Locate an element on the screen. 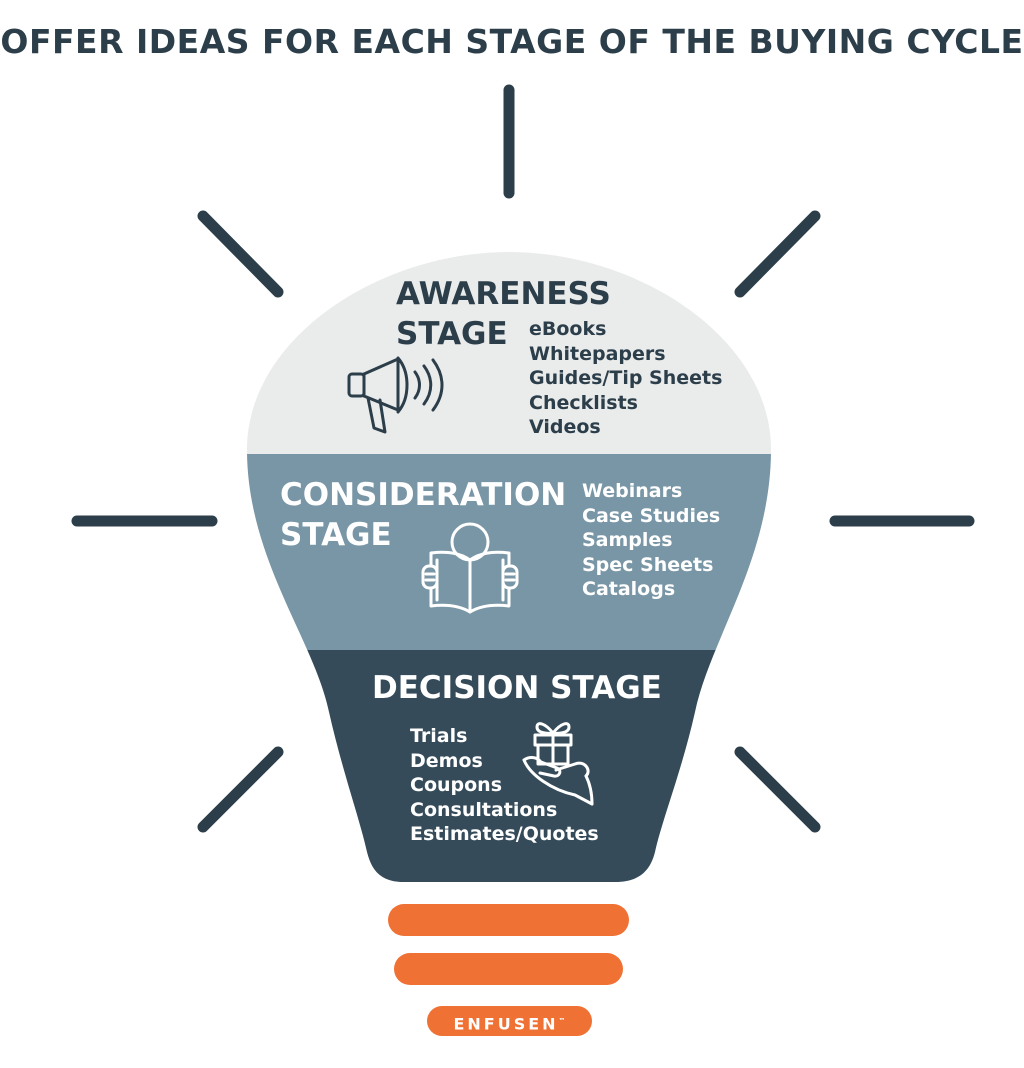 The height and width of the screenshot is (1068, 1024). list-item: Spec Sheets is located at coordinates (648, 564).